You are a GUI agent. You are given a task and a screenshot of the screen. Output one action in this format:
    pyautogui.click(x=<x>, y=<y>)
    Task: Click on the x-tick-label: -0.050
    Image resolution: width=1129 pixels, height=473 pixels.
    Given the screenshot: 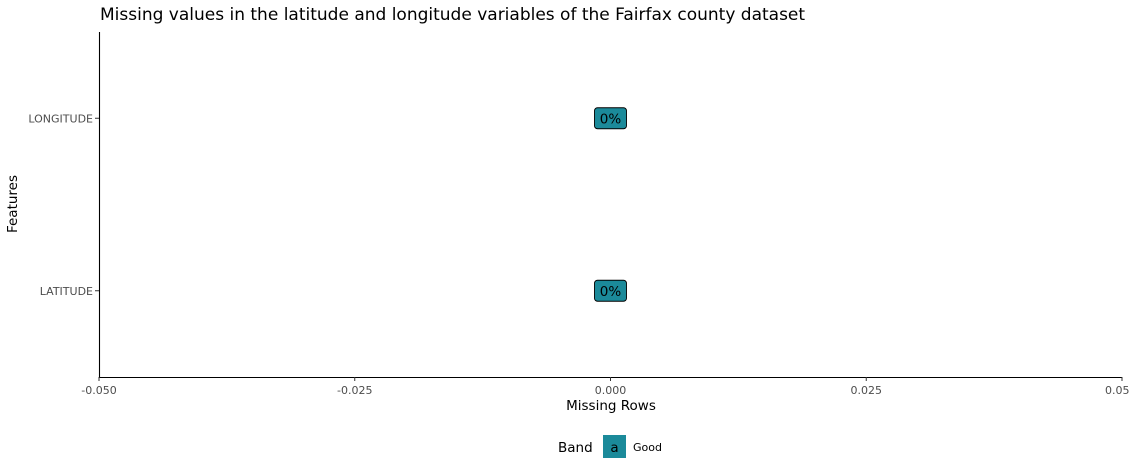 What is the action you would take?
    pyautogui.click(x=98, y=390)
    